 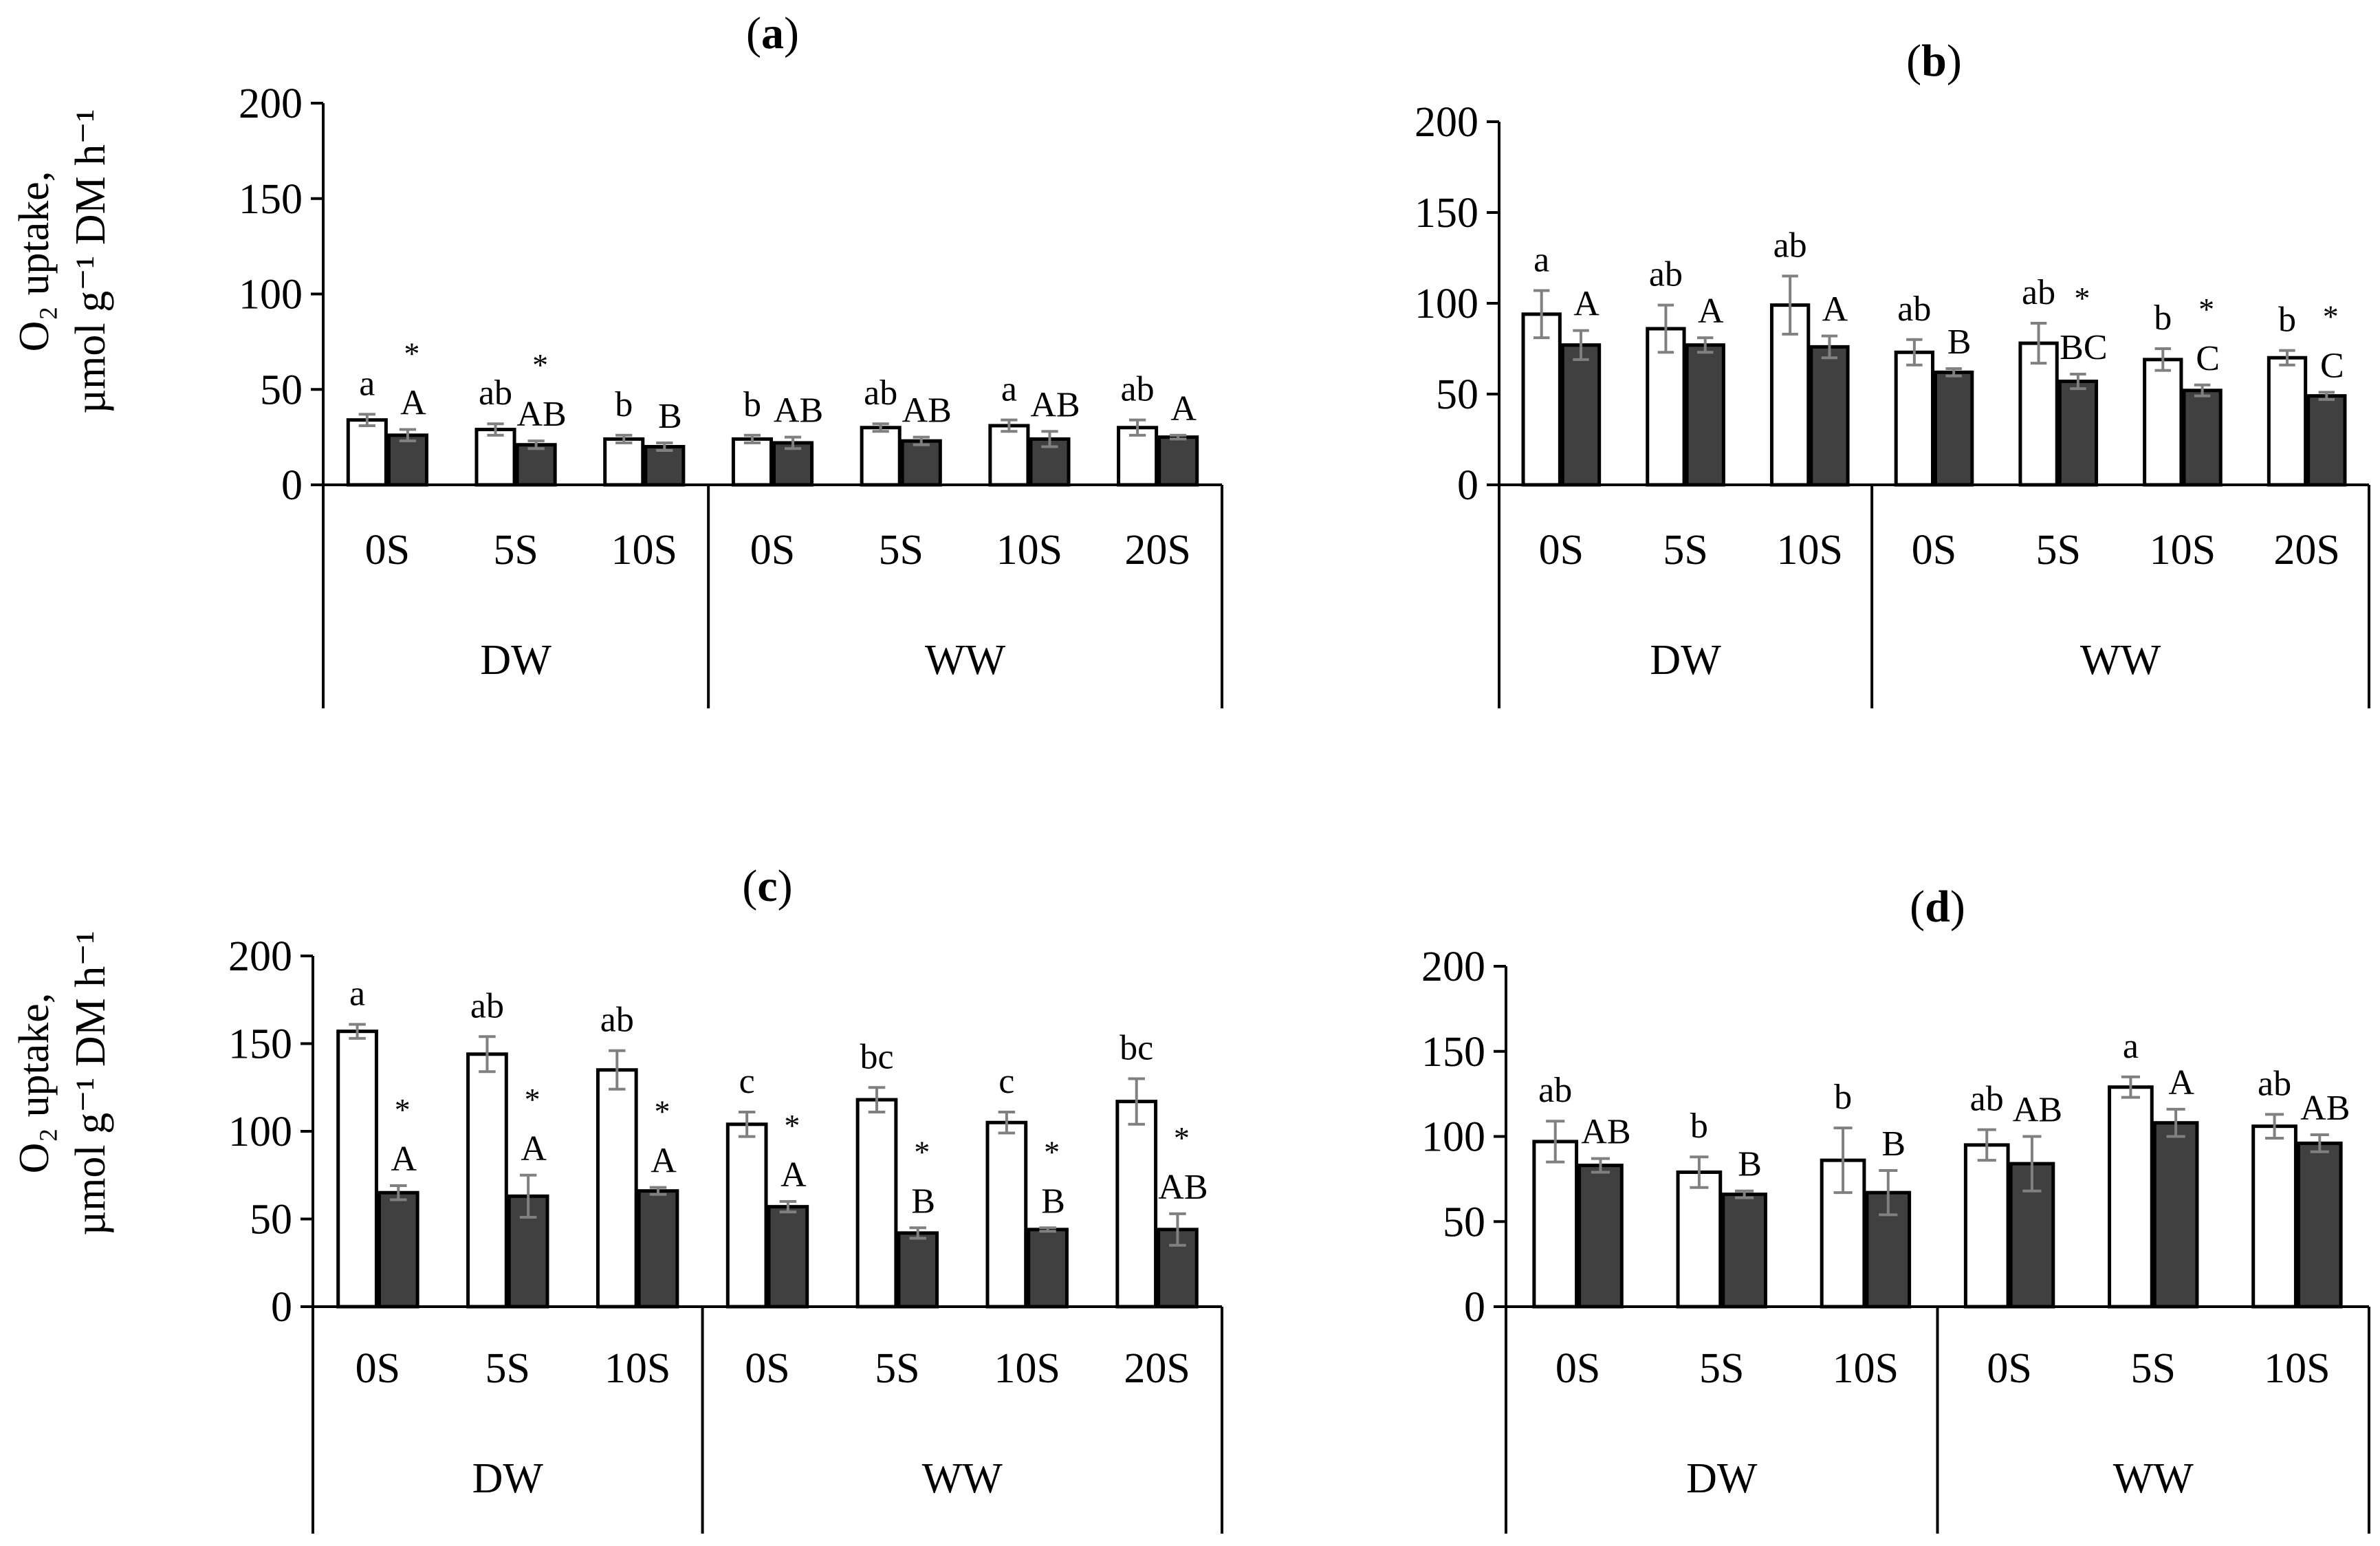 I want to click on letter-label-filled: C, so click(x=2208, y=358).